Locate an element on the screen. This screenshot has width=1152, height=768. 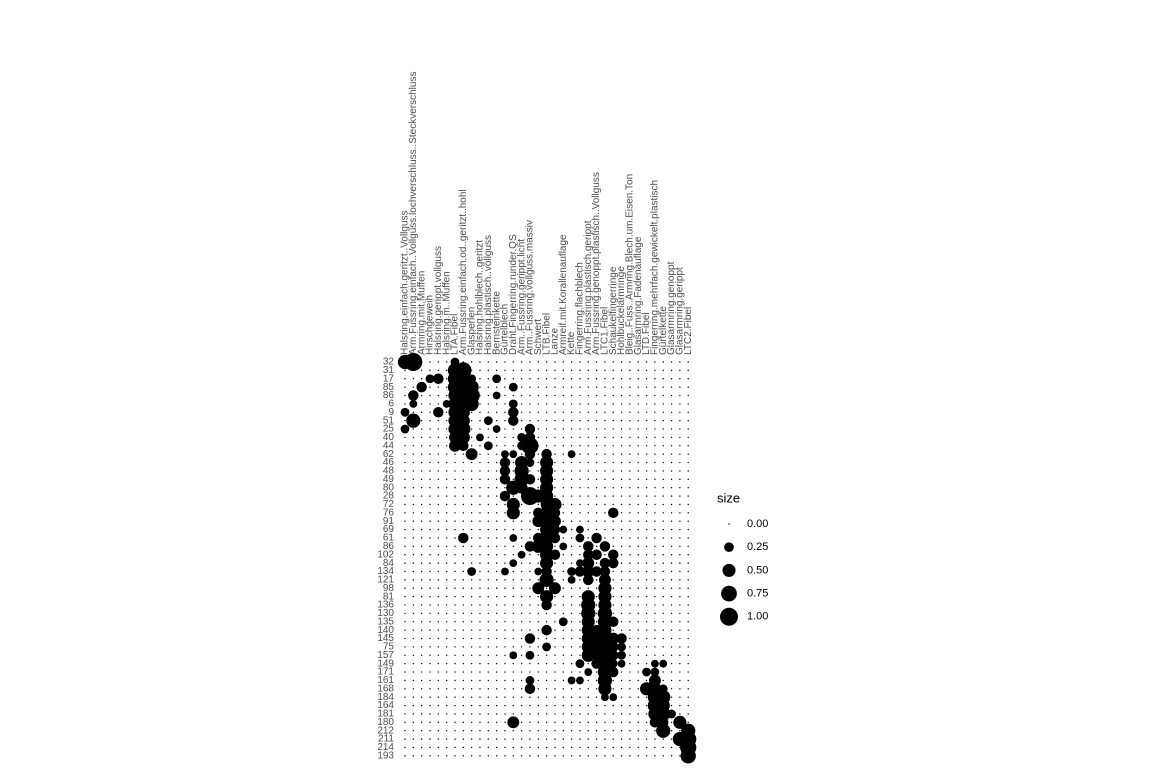
column-label: Lanze is located at coordinates (555, 341).